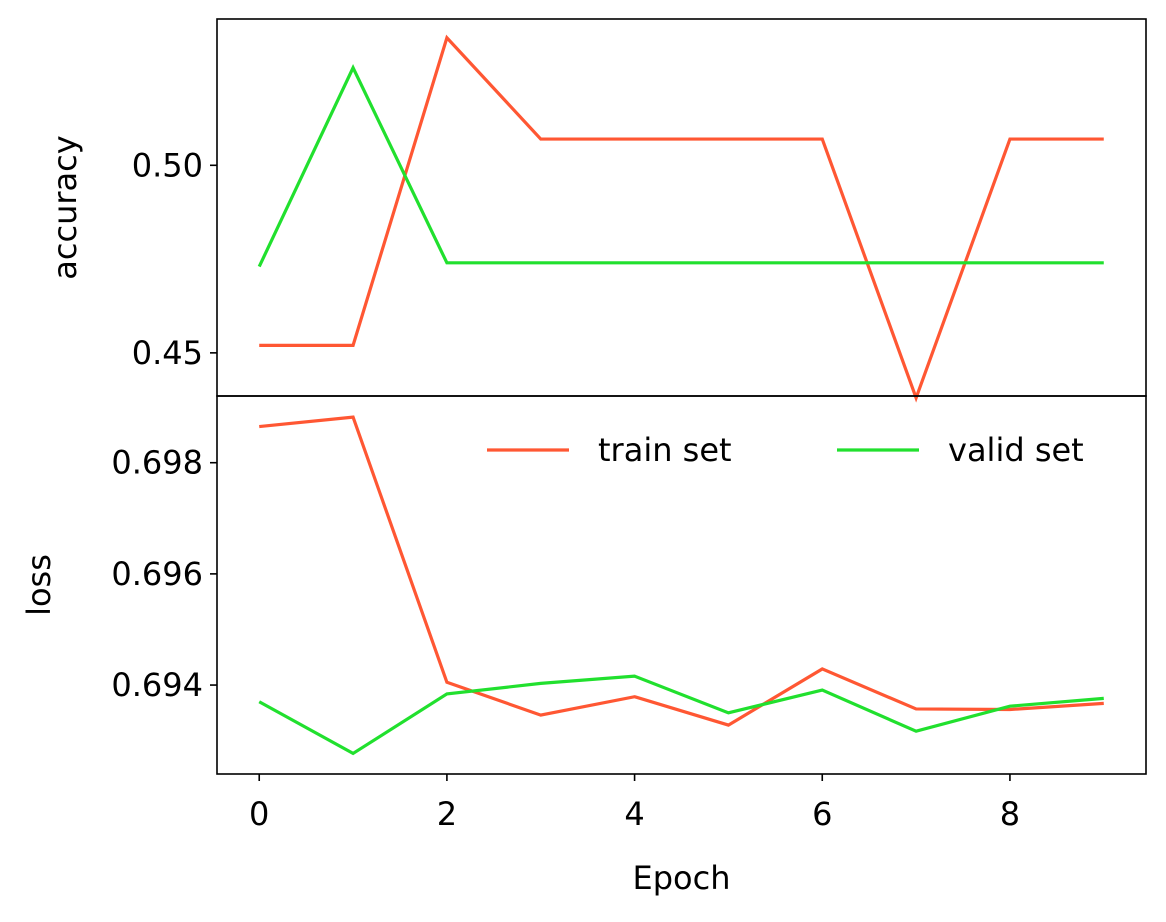 Image resolution: width=1166 pixels, height=922 pixels. What do you see at coordinates (634, 814) in the screenshot?
I see `x-tick-label: 4` at bounding box center [634, 814].